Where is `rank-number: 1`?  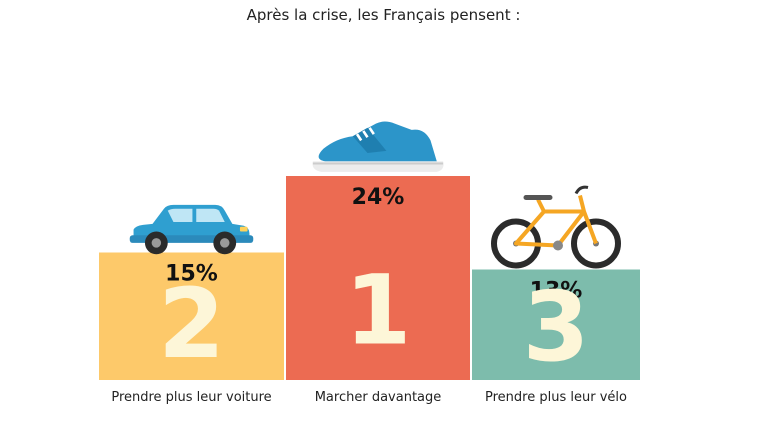
rank-number: 1 is located at coordinates (378, 310).